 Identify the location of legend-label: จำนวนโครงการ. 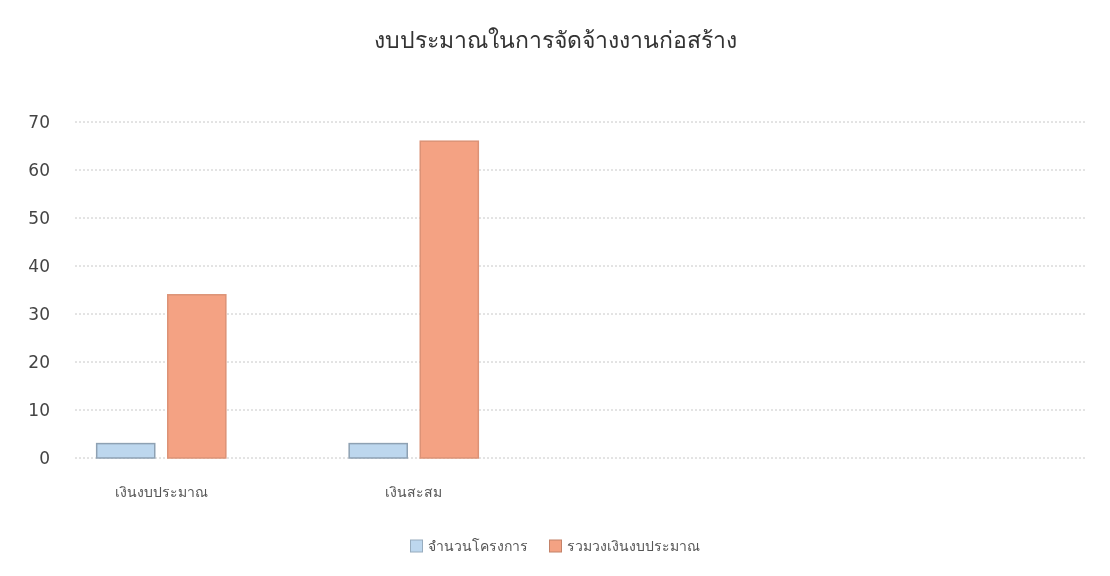
(477, 546).